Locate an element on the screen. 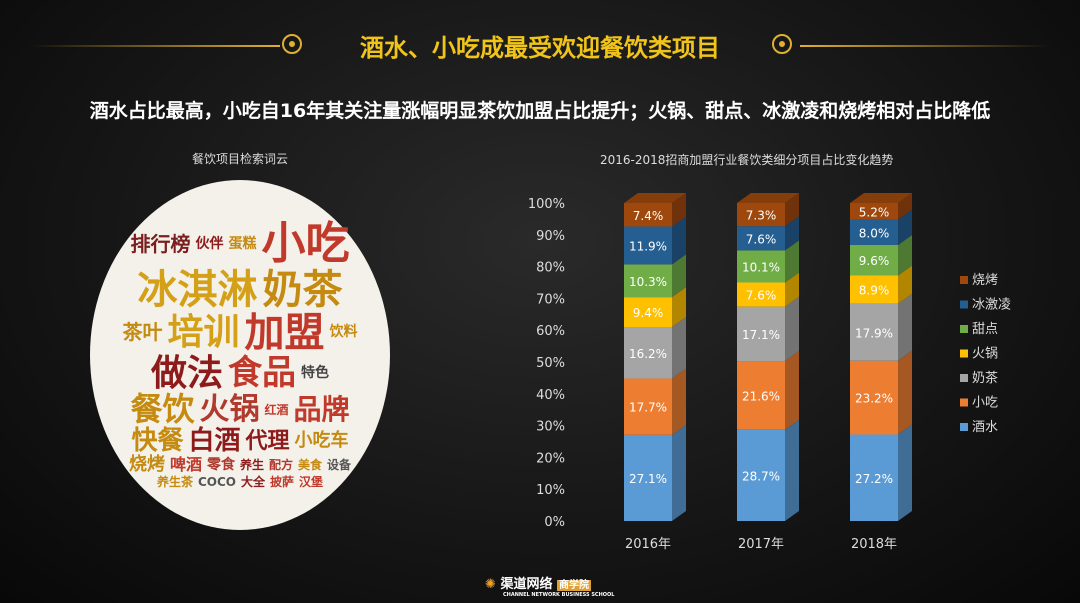 This screenshot has height=603, width=1080. word-cloud-word: 餐饮 is located at coordinates (162, 409).